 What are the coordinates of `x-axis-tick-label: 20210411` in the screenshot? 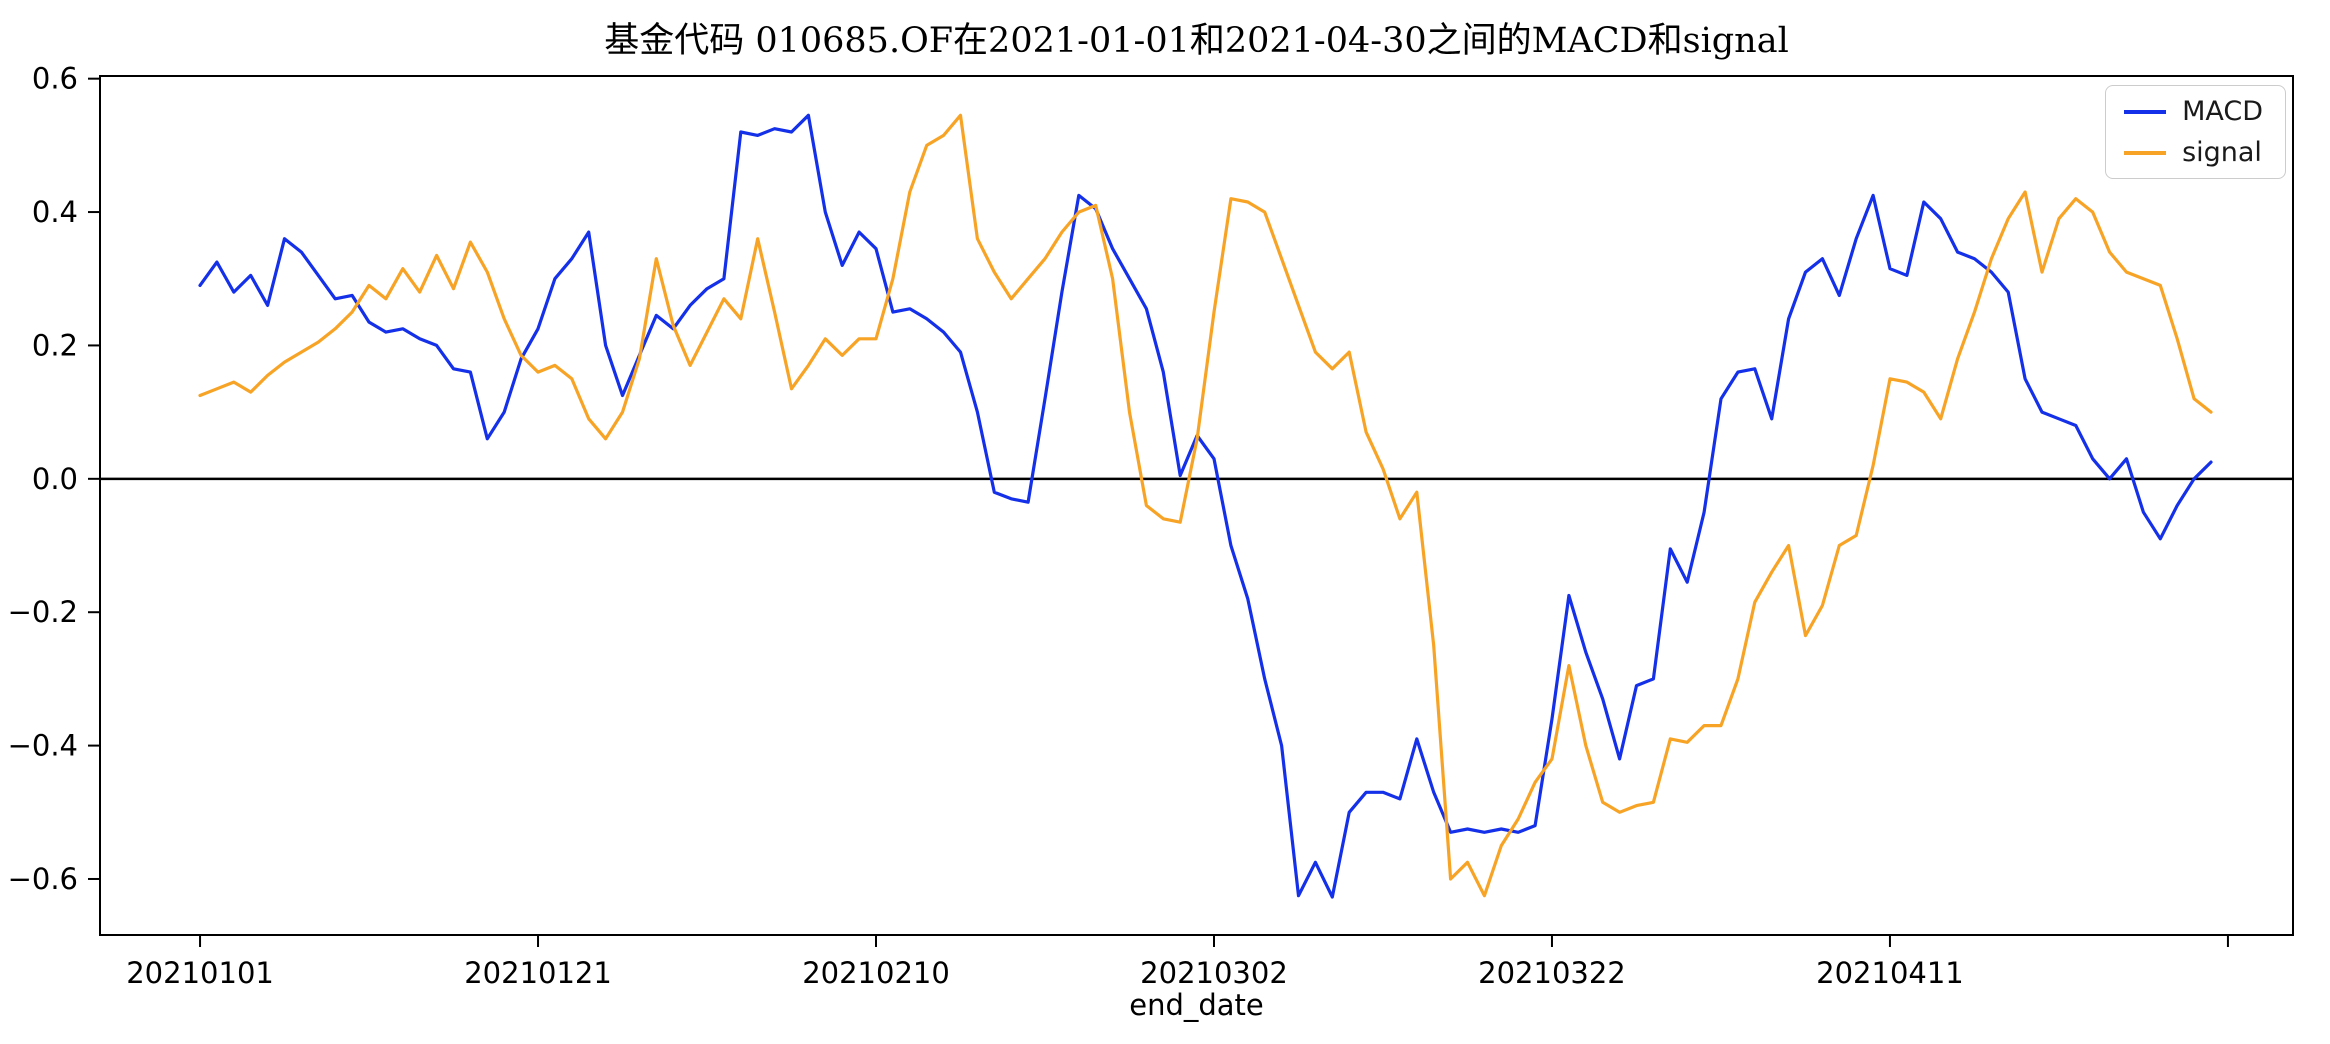 It's located at (1890, 973).